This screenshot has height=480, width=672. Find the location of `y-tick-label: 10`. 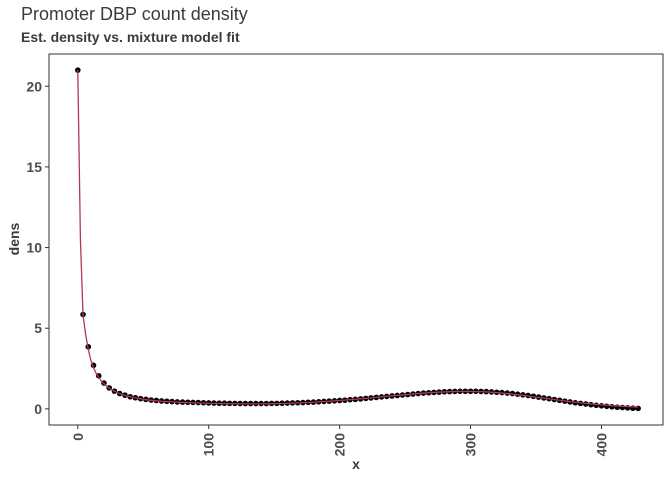

y-tick-label: 10 is located at coordinates (34, 248).